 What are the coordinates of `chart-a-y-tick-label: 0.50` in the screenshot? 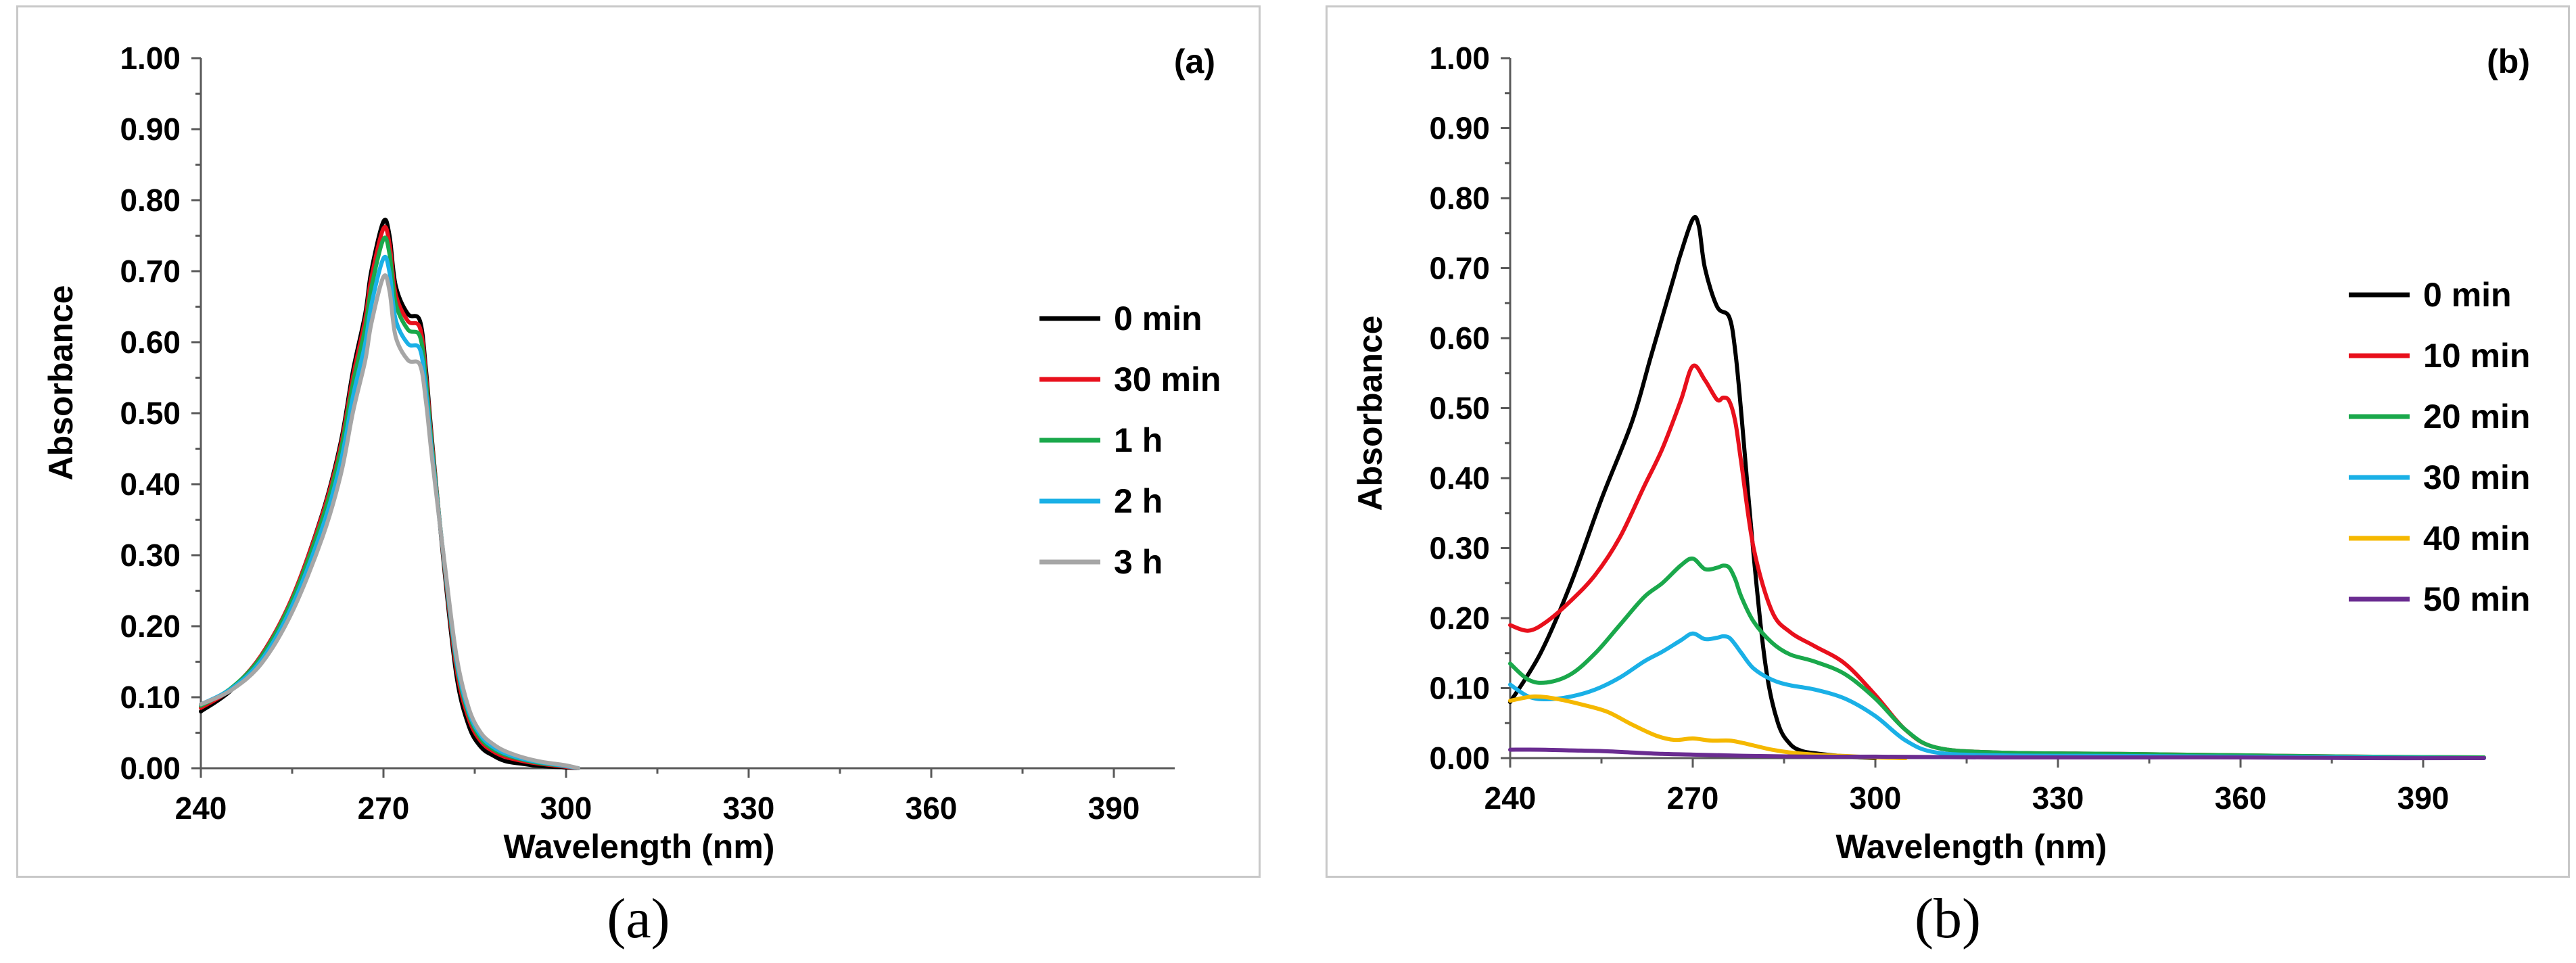 It's located at (150, 413).